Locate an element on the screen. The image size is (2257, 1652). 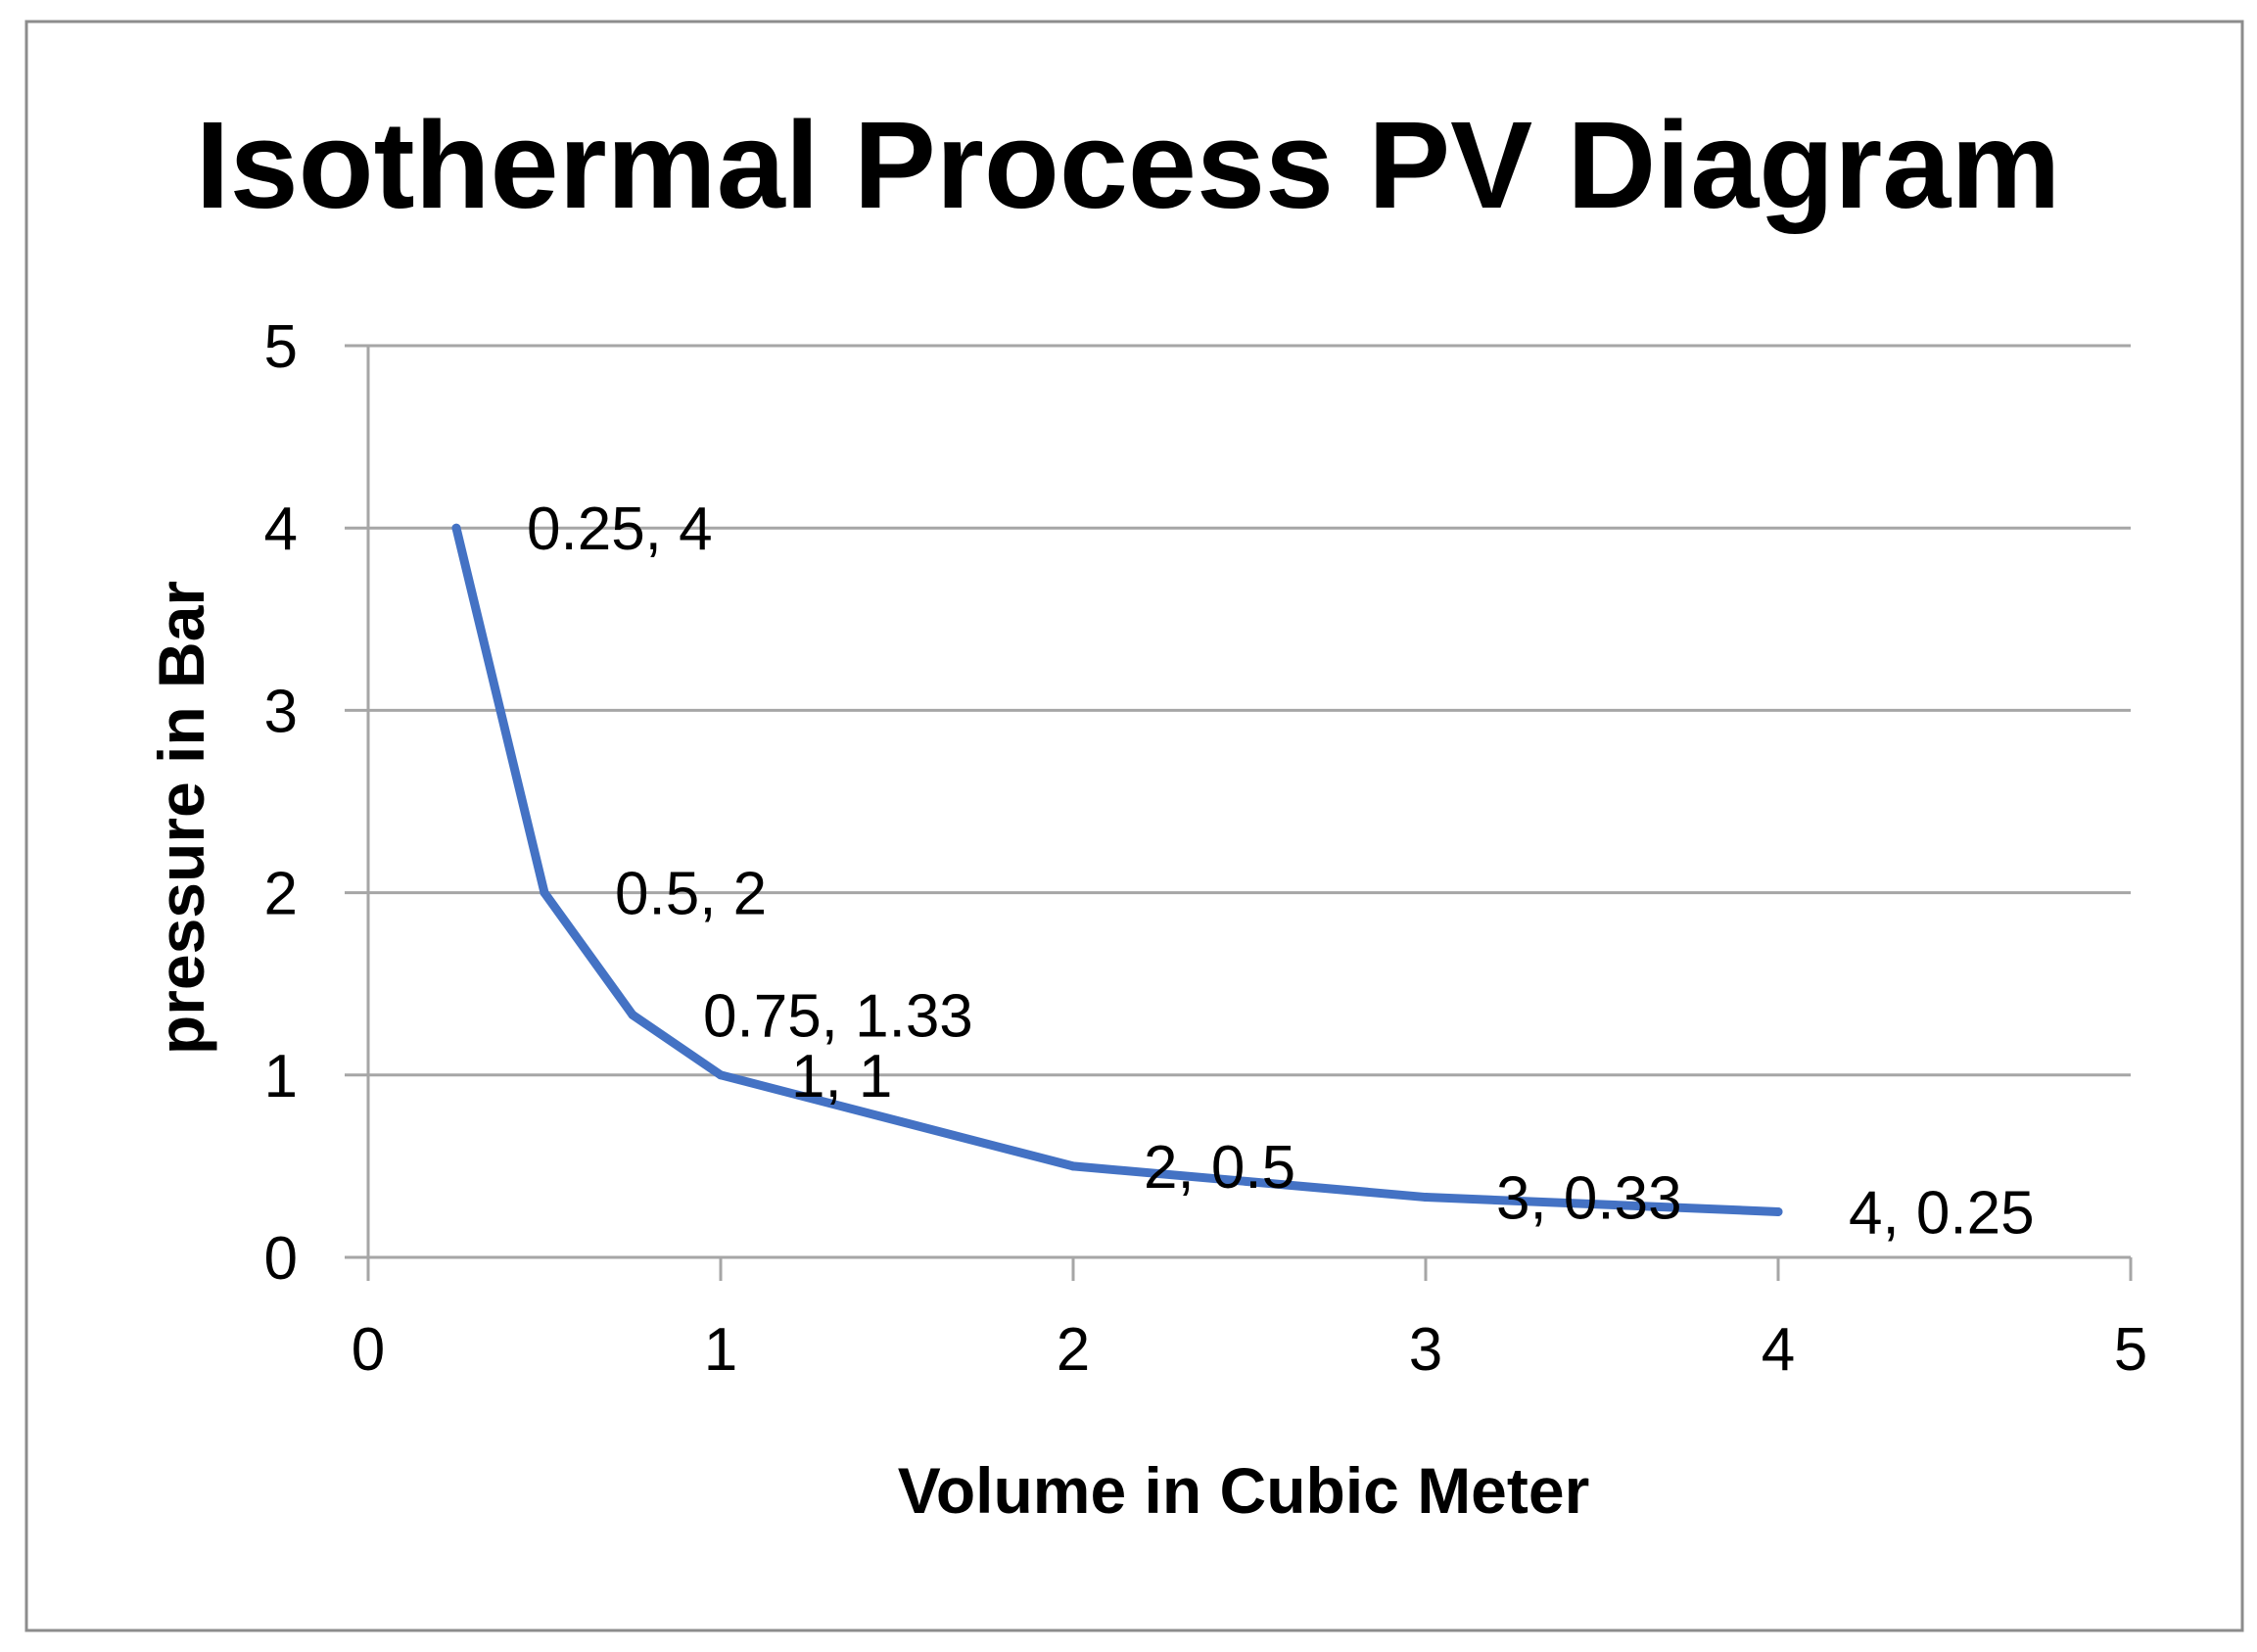
data-label: 1, 1 is located at coordinates (841, 1076).